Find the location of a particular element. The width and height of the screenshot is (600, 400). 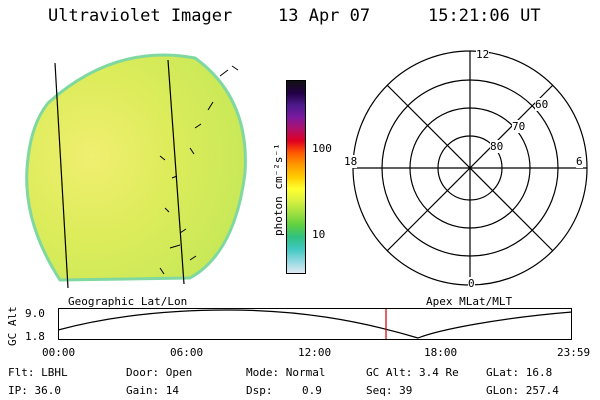

dsp-value: 0.9 is located at coordinates (312, 390).